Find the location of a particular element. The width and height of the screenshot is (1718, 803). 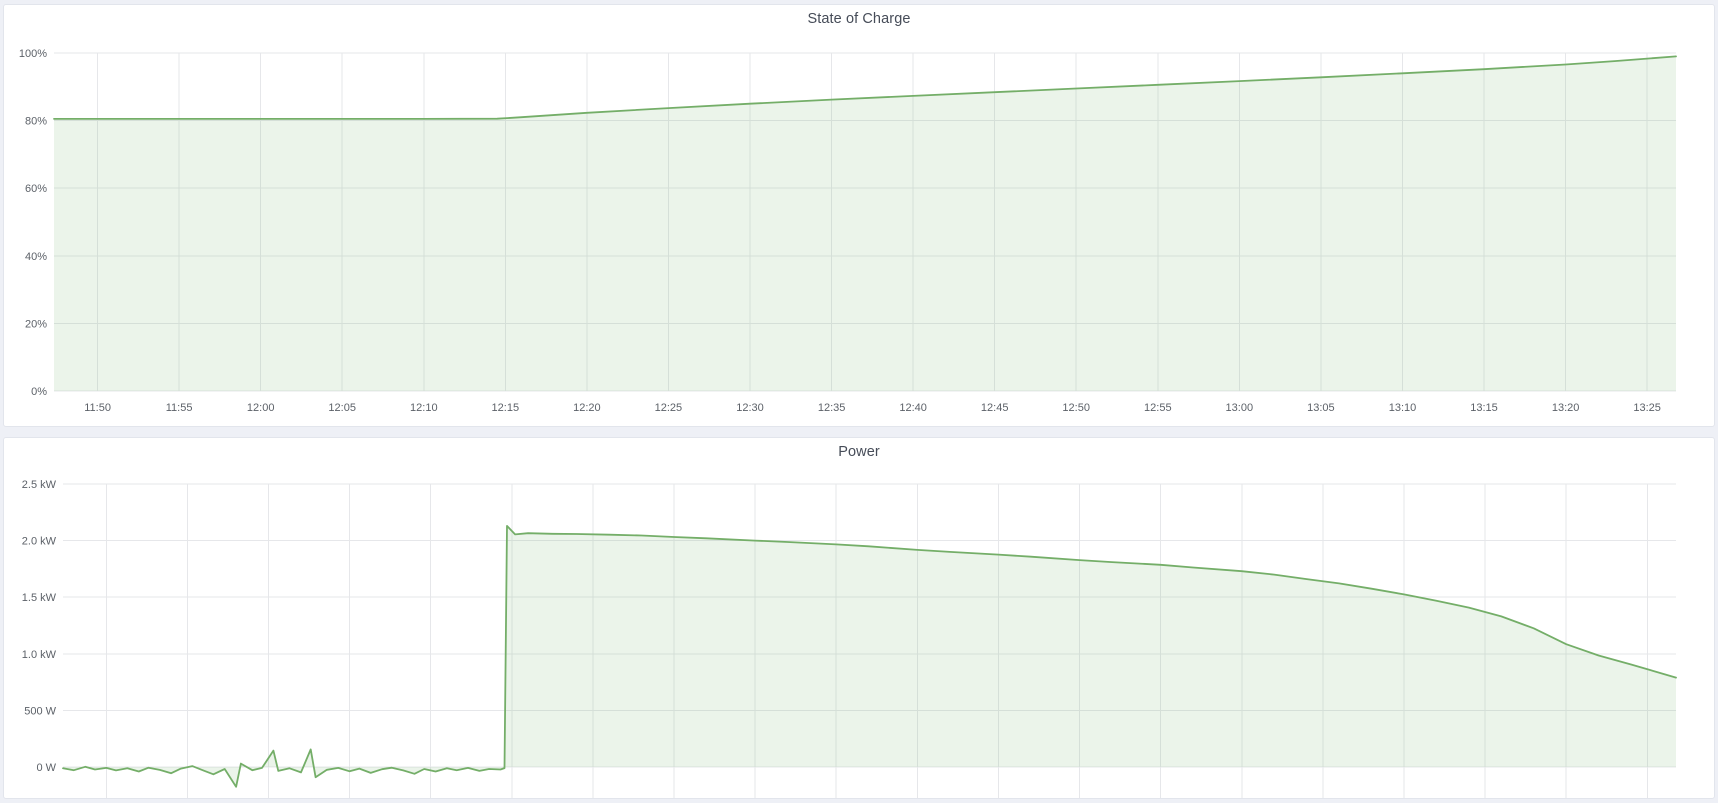

svg-text: 13:20 is located at coordinates (1566, 408).